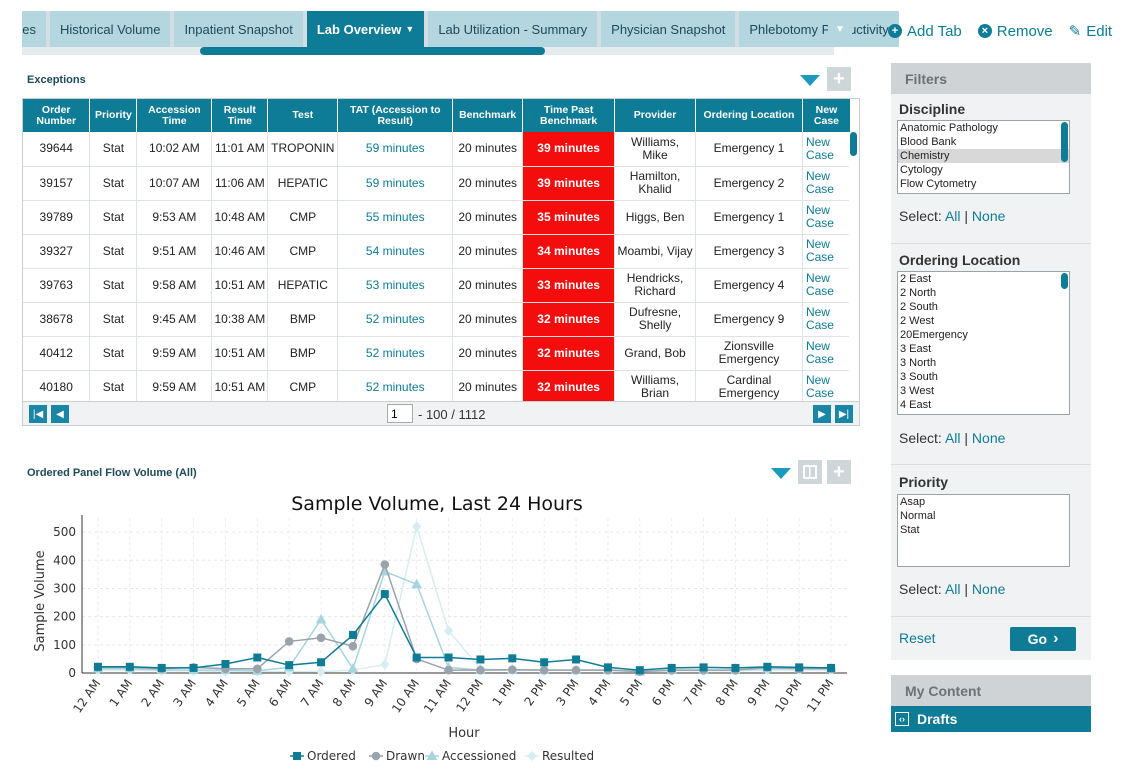 Image resolution: width=1123 pixels, height=772 pixels. Describe the element at coordinates (918, 363) in the screenshot. I see `list-item: 3 North` at that location.